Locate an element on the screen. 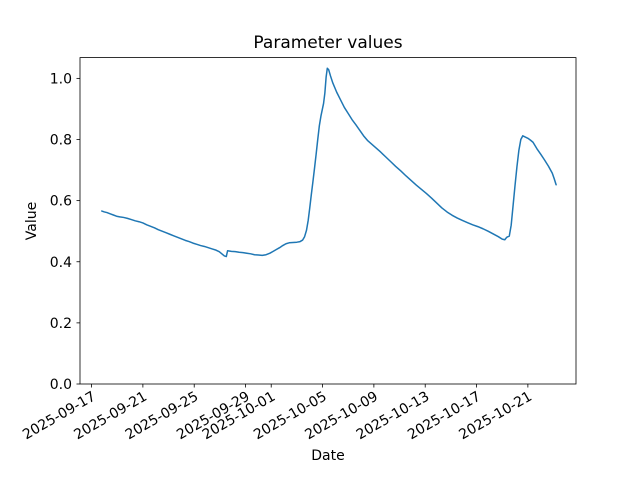  y-tick-label: 0.4 is located at coordinates (61, 263).